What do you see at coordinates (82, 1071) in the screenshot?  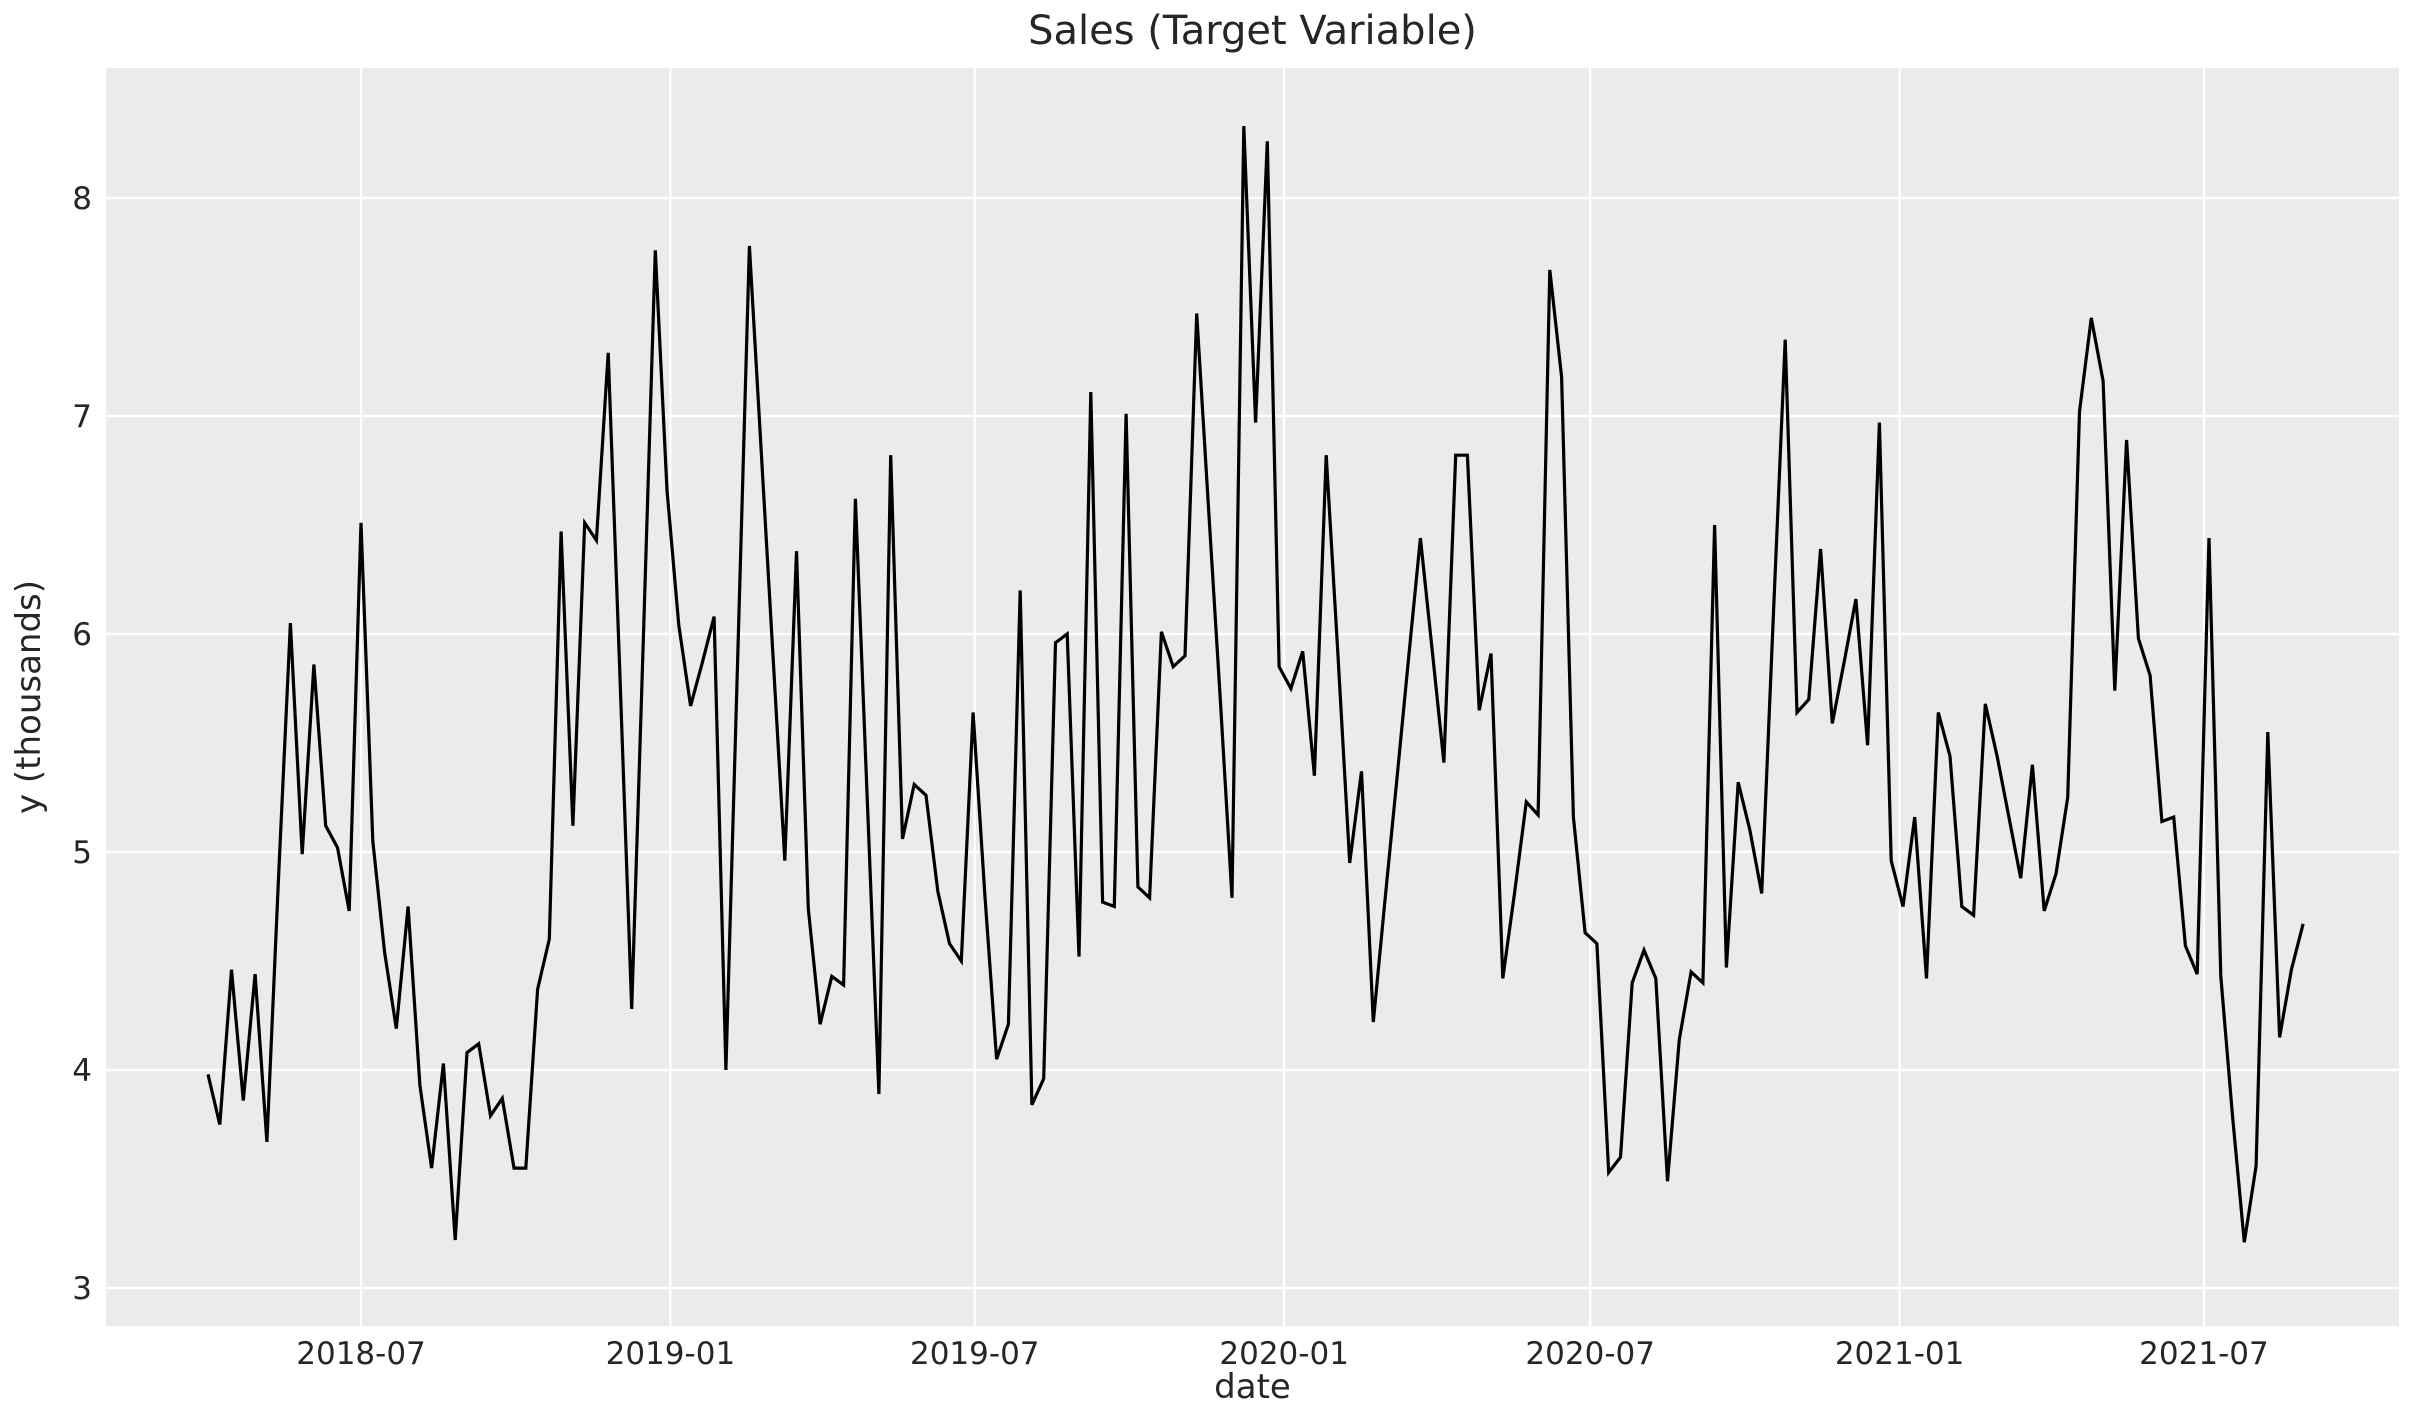 I see `y-tick-label: 4` at bounding box center [82, 1071].